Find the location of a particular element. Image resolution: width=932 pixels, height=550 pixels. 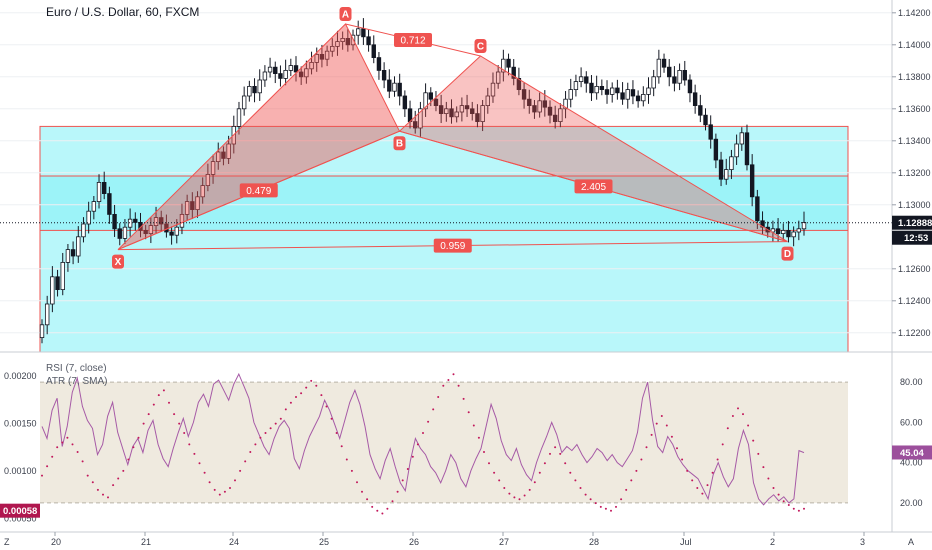

axis-corner-right: A is located at coordinates (911, 542).